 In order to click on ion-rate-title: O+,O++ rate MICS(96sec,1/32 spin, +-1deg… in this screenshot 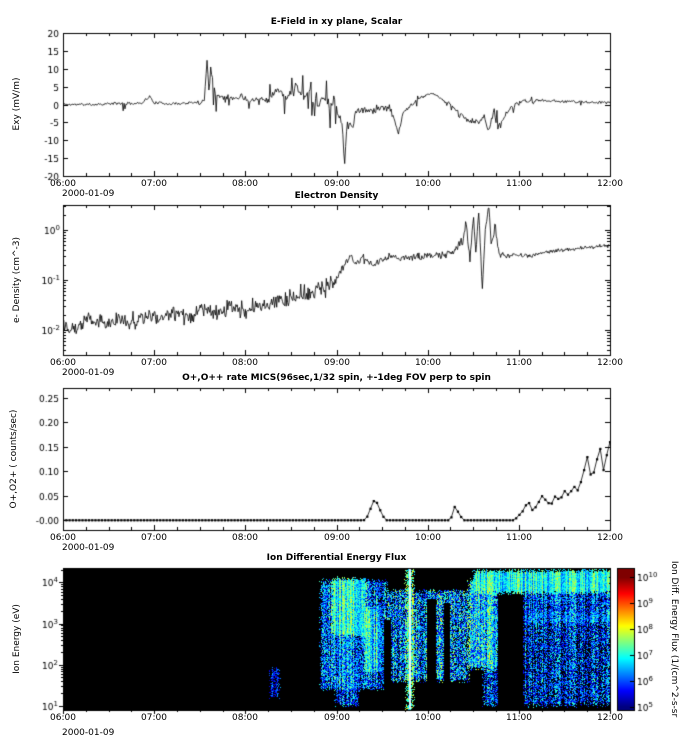, I will do `click(336, 378)`.